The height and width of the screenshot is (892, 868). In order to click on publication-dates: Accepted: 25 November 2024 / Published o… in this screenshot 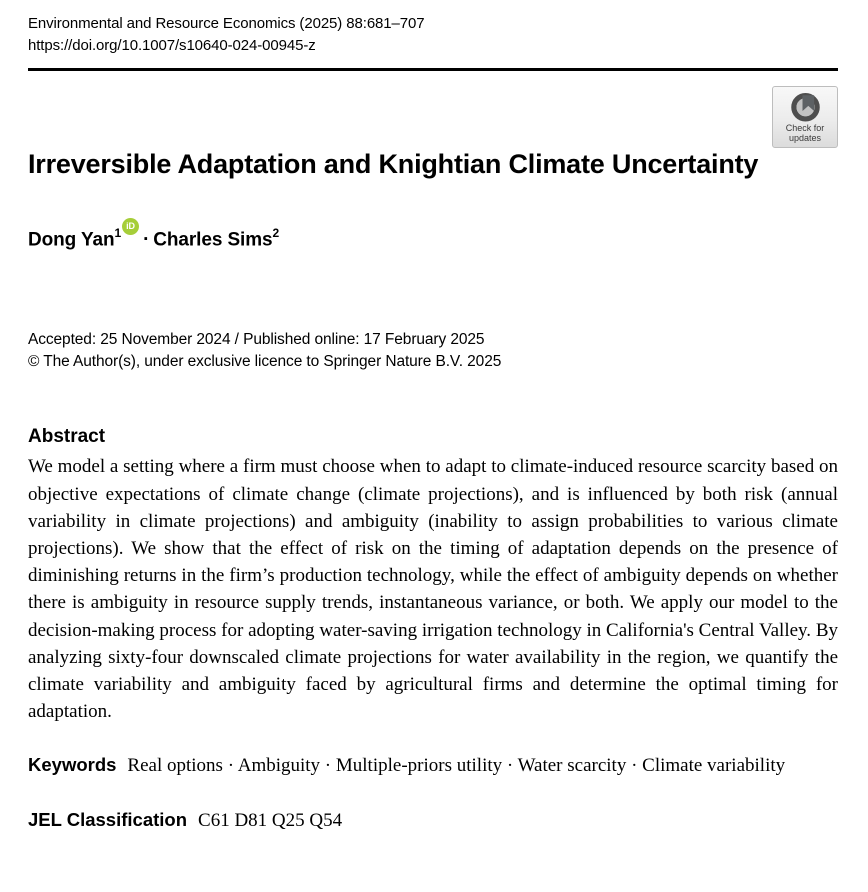, I will do `click(433, 351)`.